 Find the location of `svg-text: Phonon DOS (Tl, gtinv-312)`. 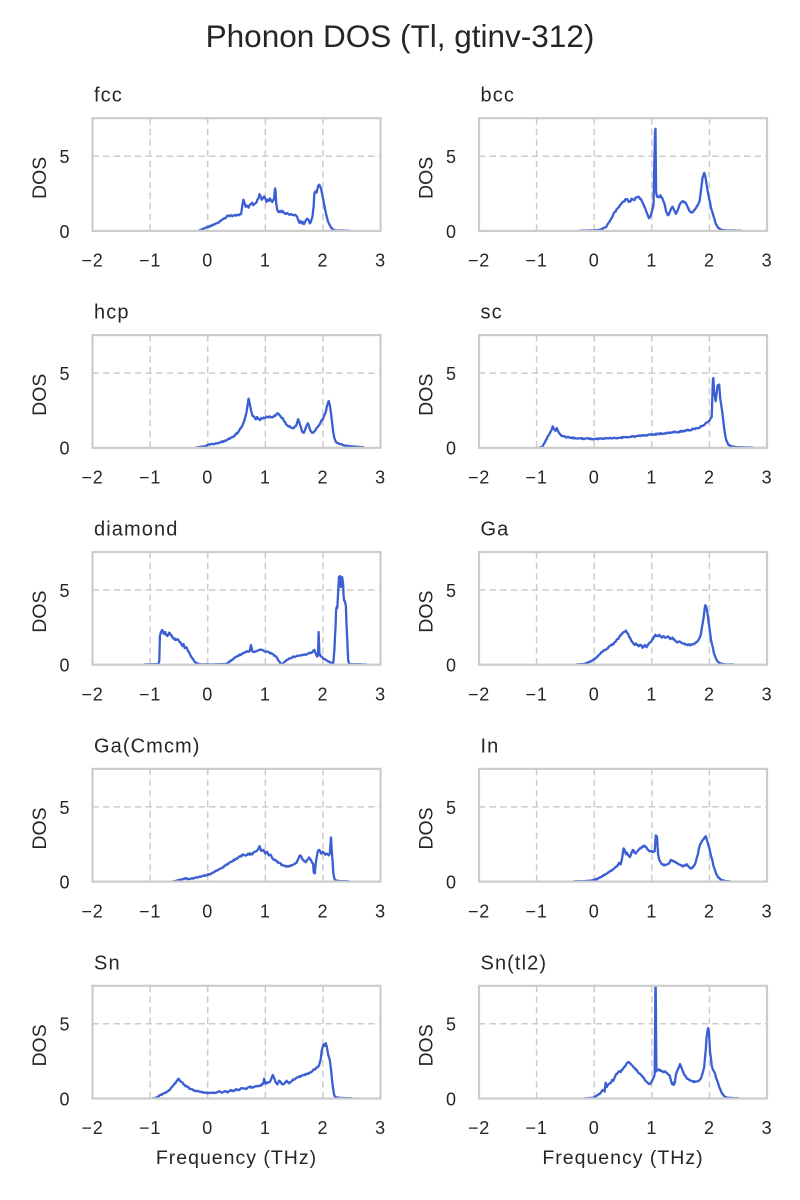

svg-text: Phonon DOS (Tl, gtinv-312) is located at coordinates (400, 36).